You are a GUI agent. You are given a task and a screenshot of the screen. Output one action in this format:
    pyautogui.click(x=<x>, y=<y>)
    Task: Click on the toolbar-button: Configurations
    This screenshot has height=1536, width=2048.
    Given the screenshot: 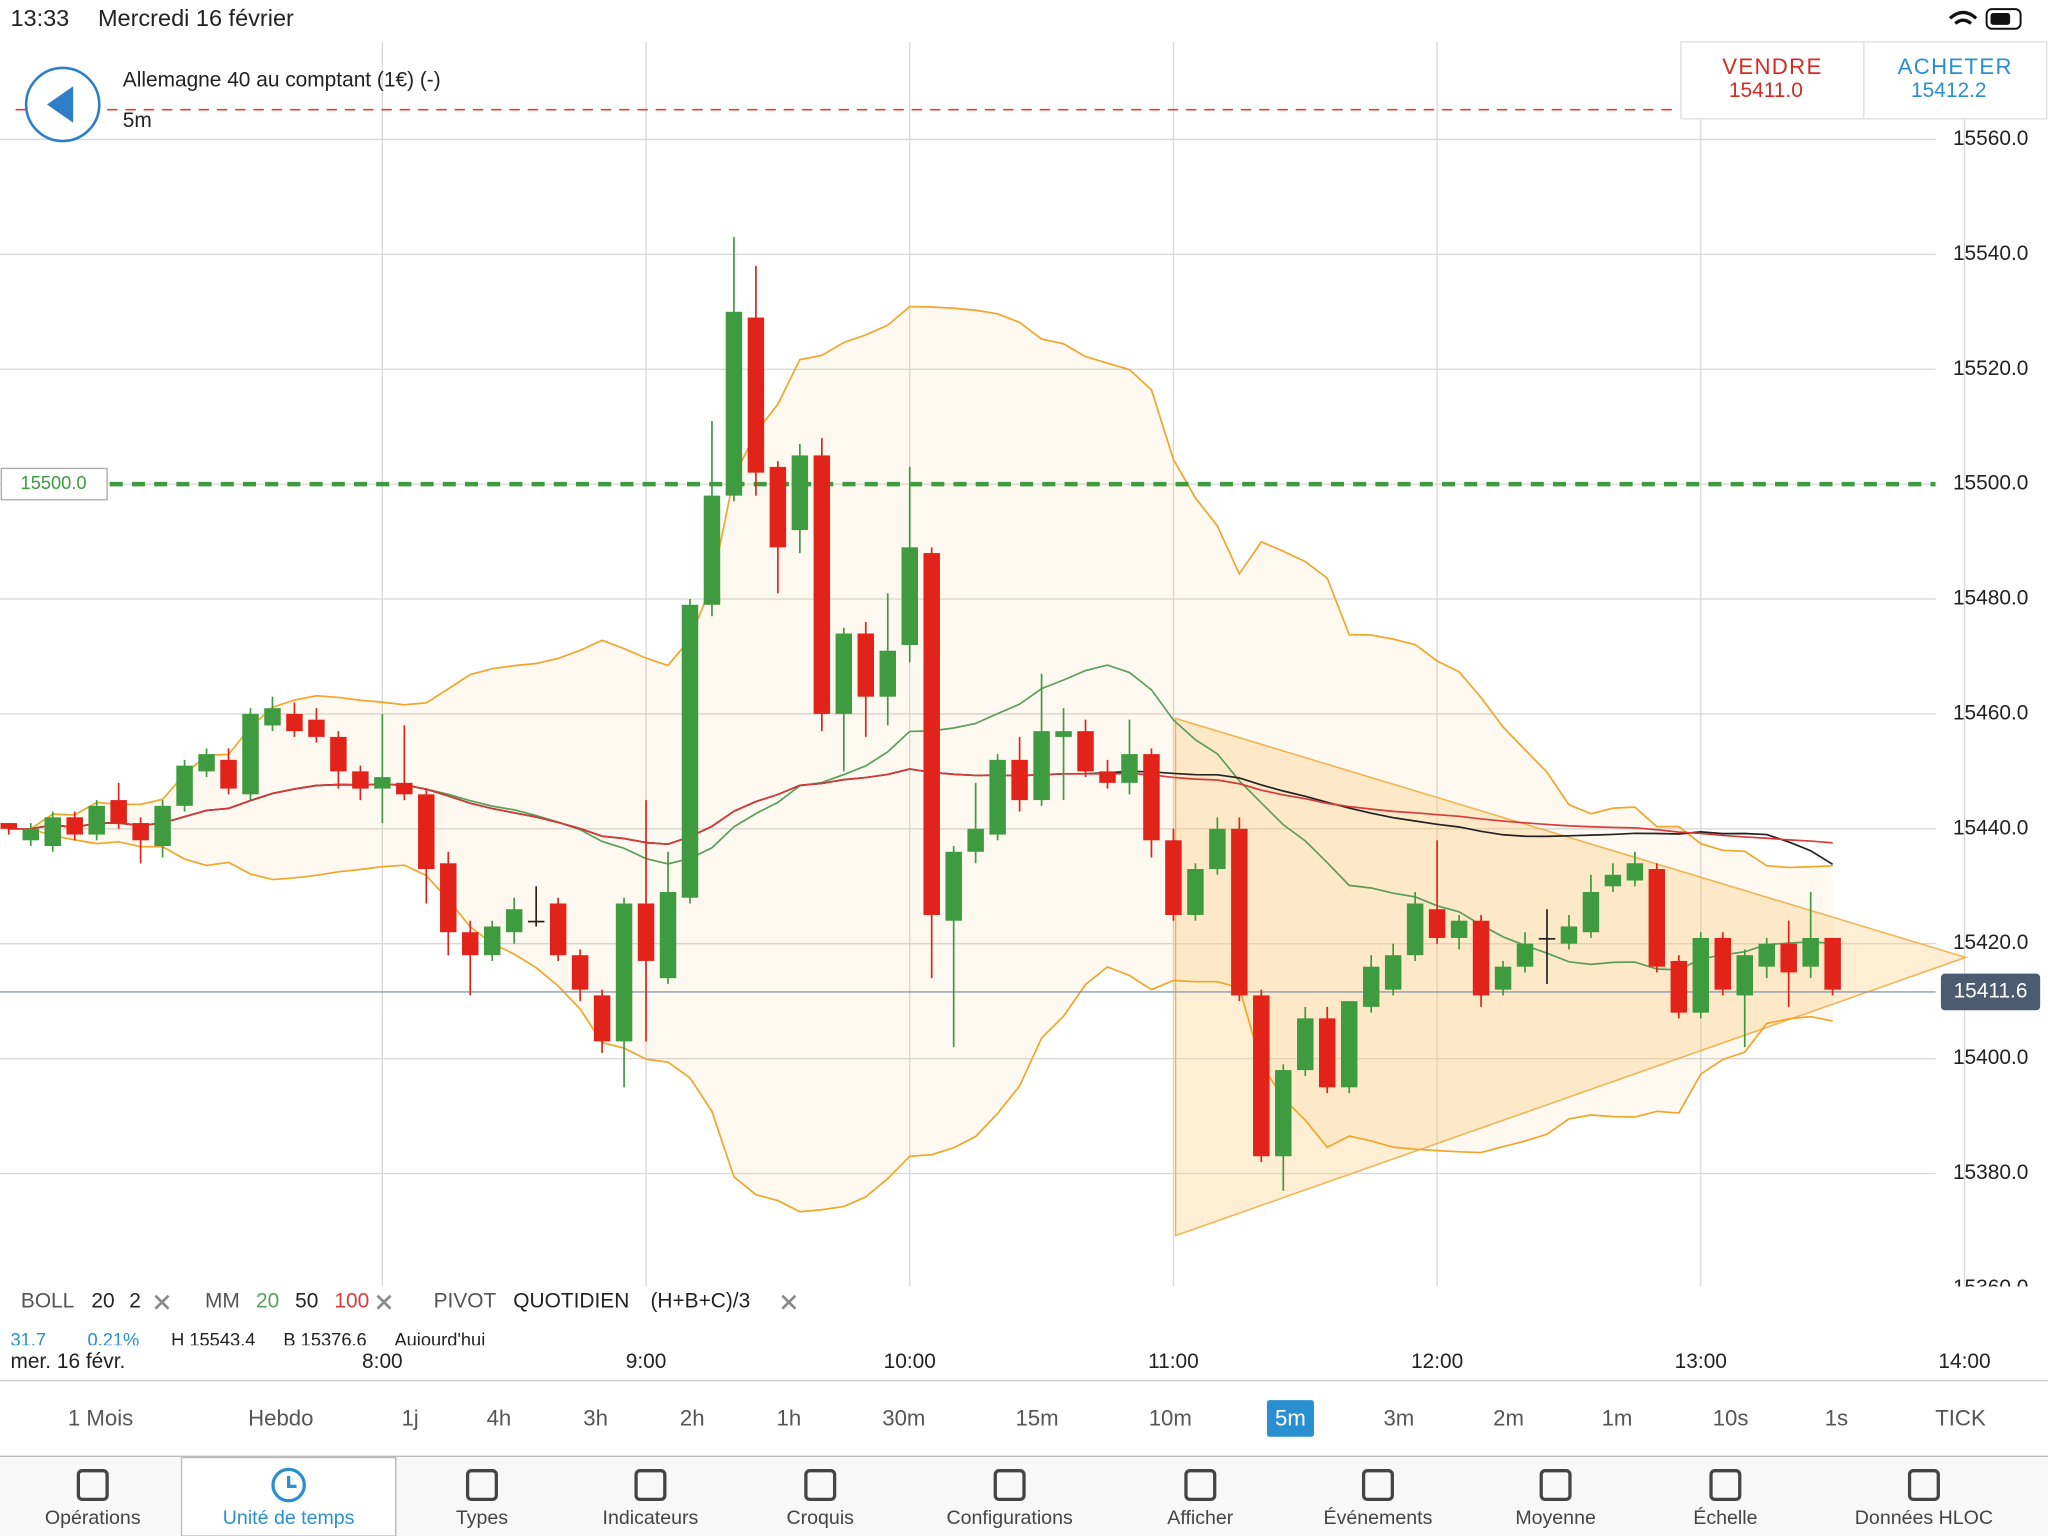 What is the action you would take?
    pyautogui.click(x=1010, y=1518)
    